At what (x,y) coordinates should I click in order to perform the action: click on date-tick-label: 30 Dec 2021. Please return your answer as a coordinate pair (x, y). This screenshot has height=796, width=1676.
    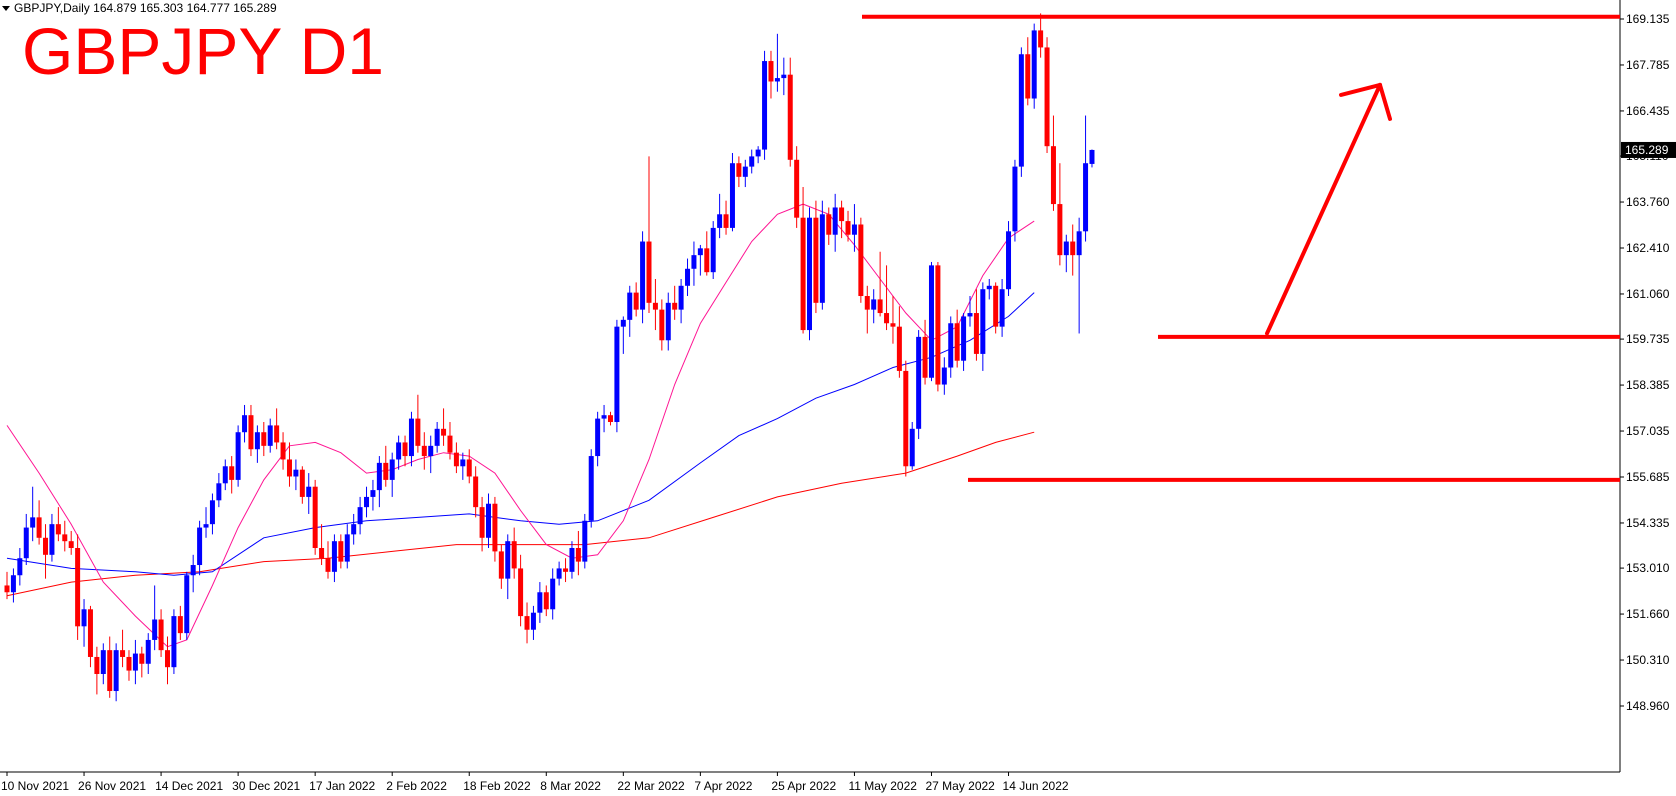
    Looking at the image, I should click on (266, 786).